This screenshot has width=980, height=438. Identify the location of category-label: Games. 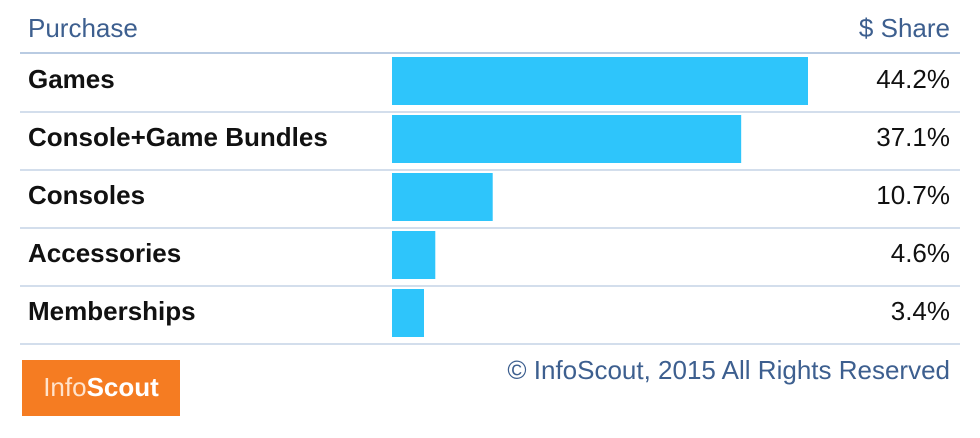
(71, 79).